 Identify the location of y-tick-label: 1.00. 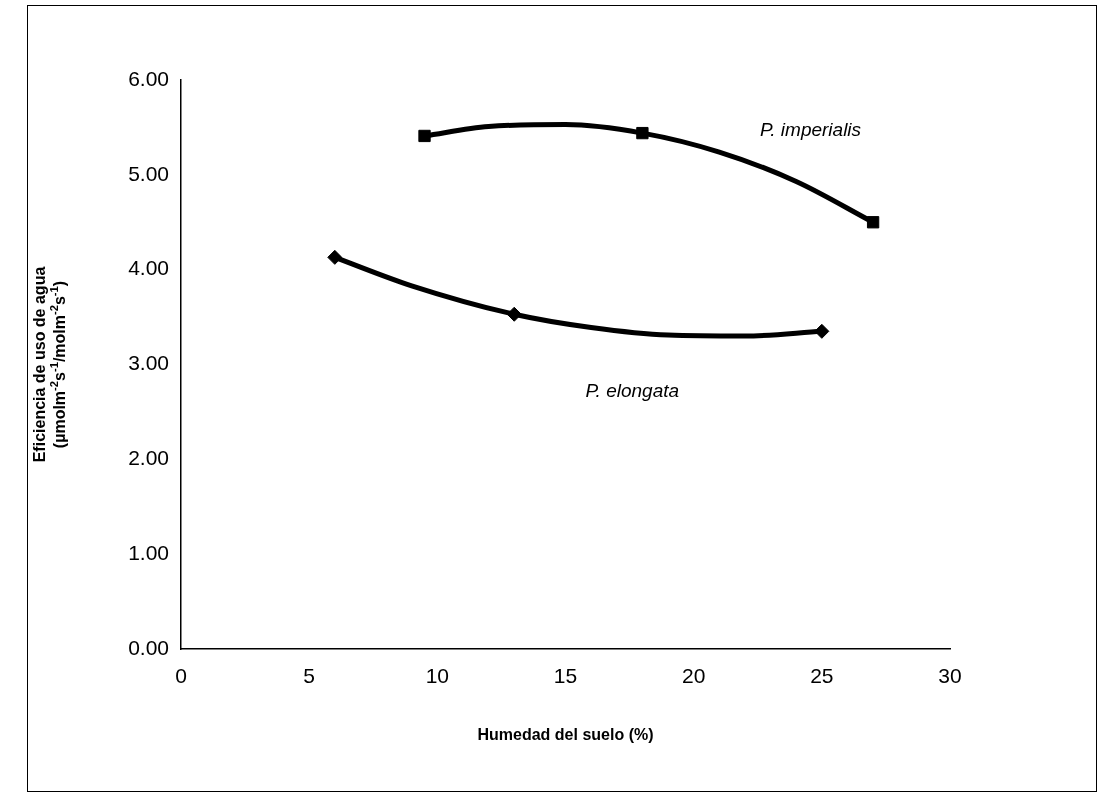
(148, 552).